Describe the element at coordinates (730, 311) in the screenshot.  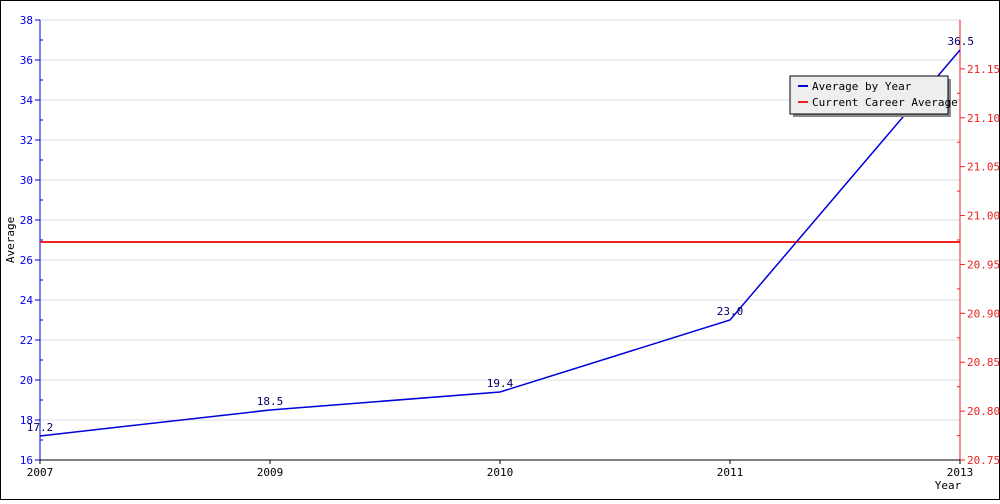
I see `data-label: 23.0` at that location.